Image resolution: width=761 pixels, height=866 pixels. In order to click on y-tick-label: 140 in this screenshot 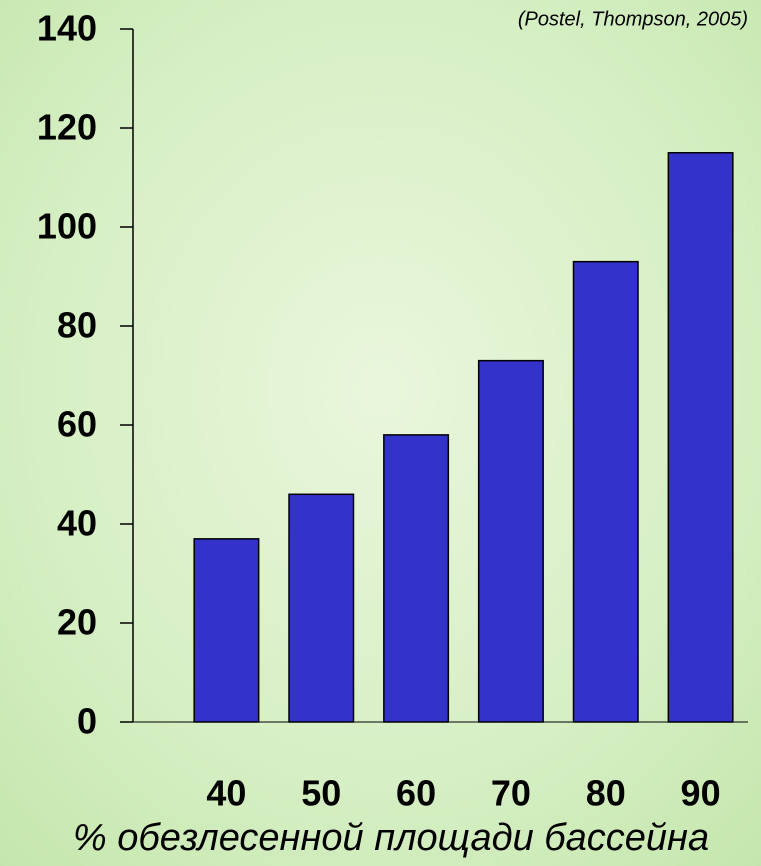, I will do `click(67, 28)`.